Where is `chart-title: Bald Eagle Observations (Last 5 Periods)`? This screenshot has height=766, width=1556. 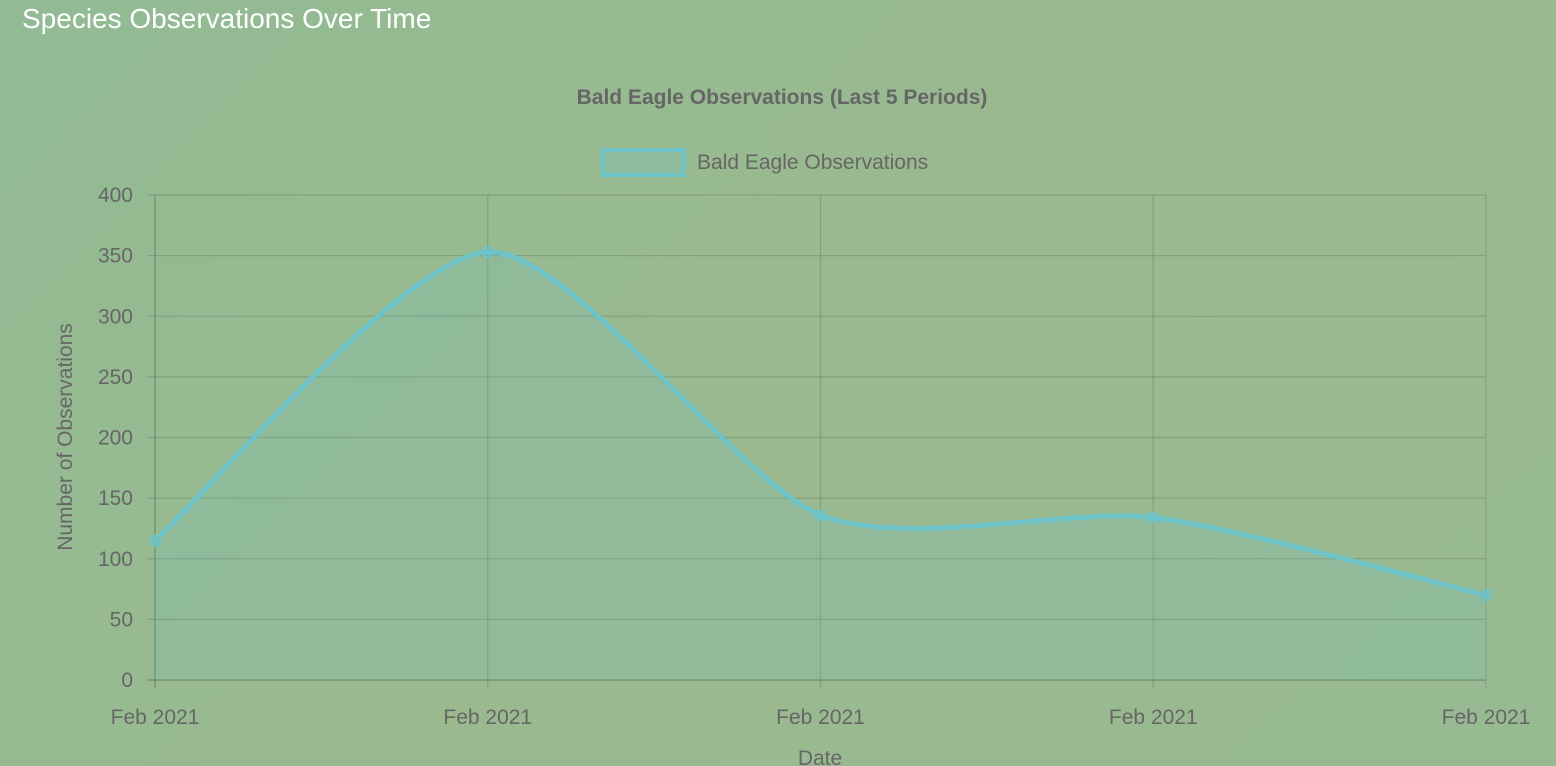
chart-title: Bald Eagle Observations (Last 5 Periods) is located at coordinates (782, 97).